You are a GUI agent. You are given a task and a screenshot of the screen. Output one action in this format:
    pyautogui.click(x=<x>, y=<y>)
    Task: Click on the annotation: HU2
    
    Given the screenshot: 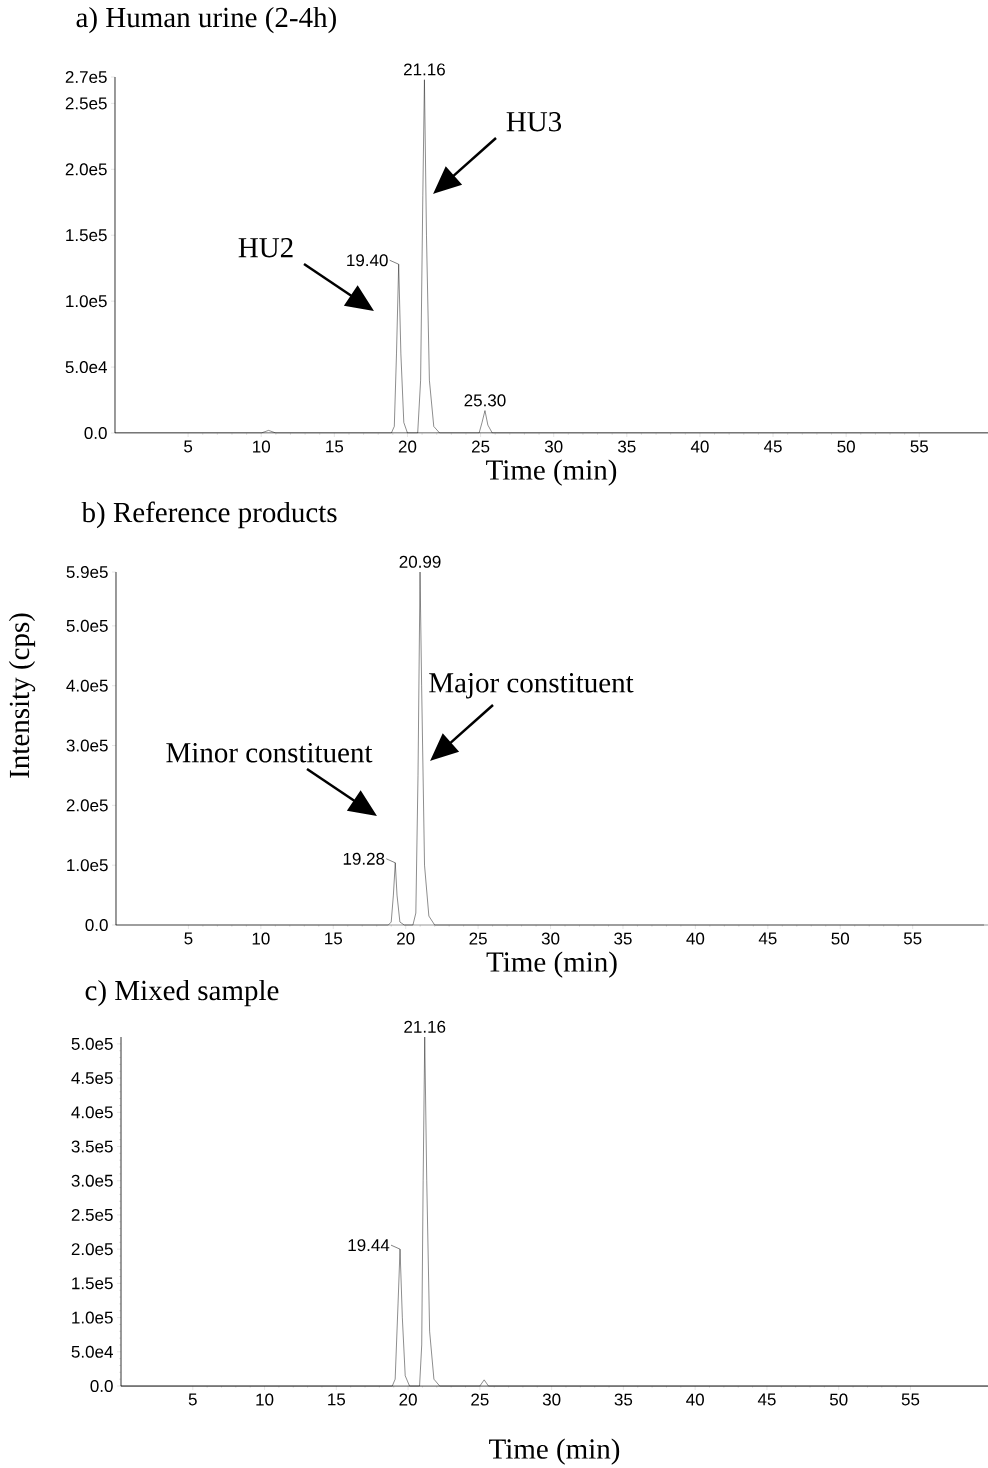 What is the action you would take?
    pyautogui.click(x=265, y=248)
    